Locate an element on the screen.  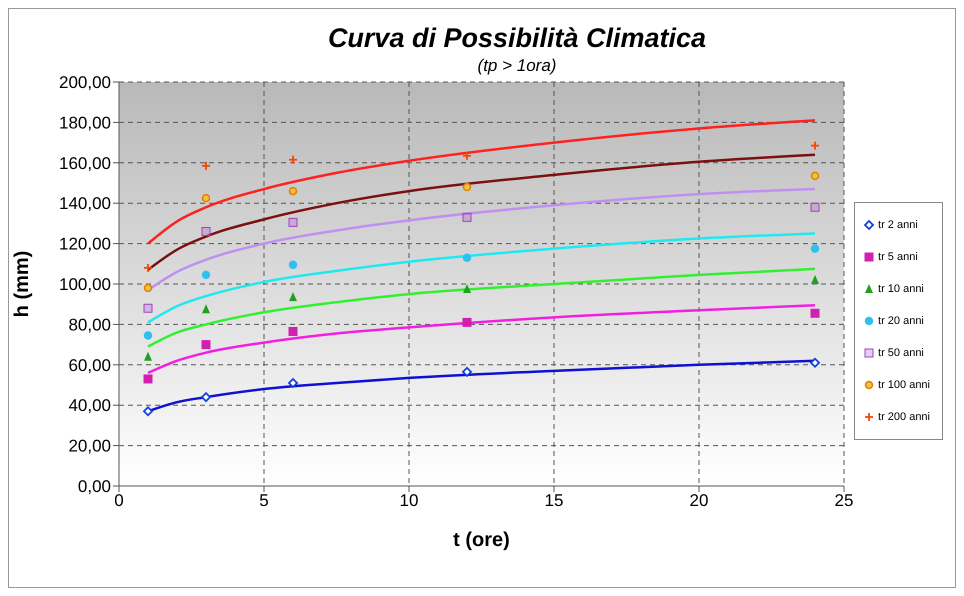
x-tick-label: 0 is located at coordinates (119, 500).